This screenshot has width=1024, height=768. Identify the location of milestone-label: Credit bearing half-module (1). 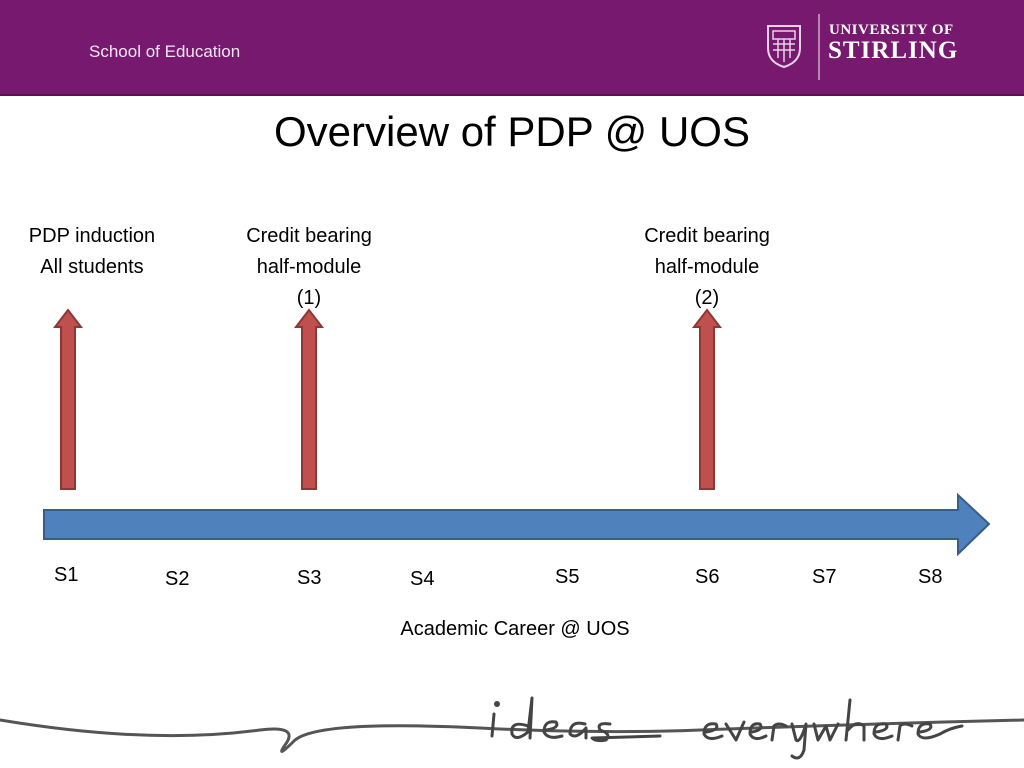
(309, 267).